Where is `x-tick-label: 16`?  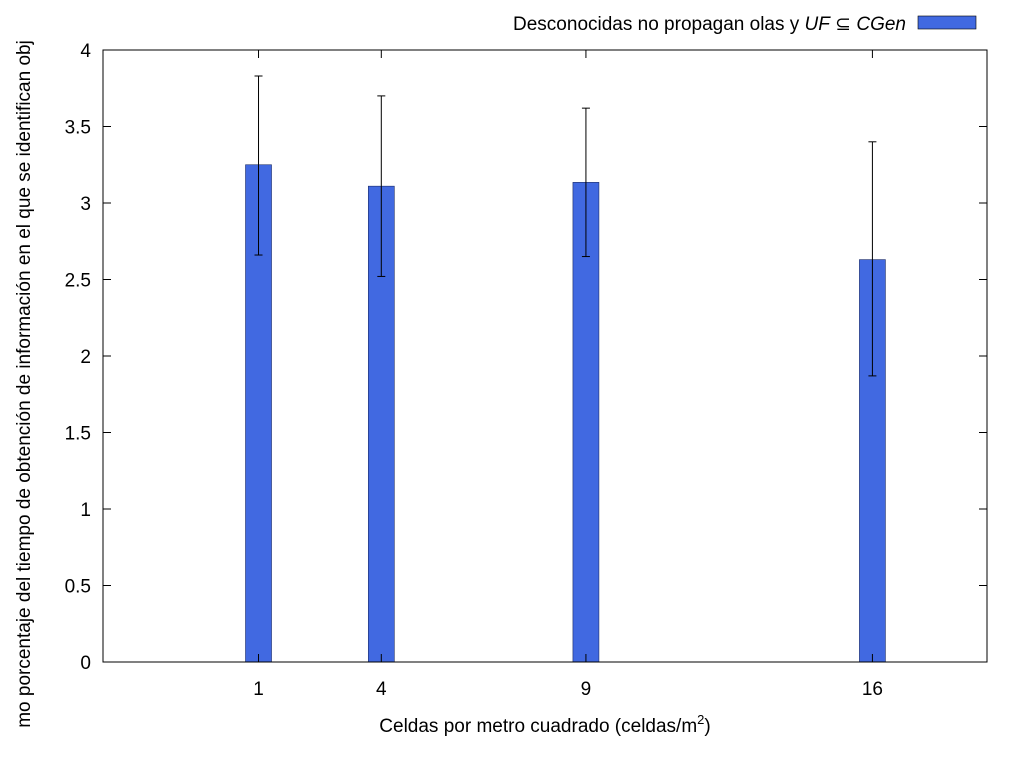
x-tick-label: 16 is located at coordinates (872, 689).